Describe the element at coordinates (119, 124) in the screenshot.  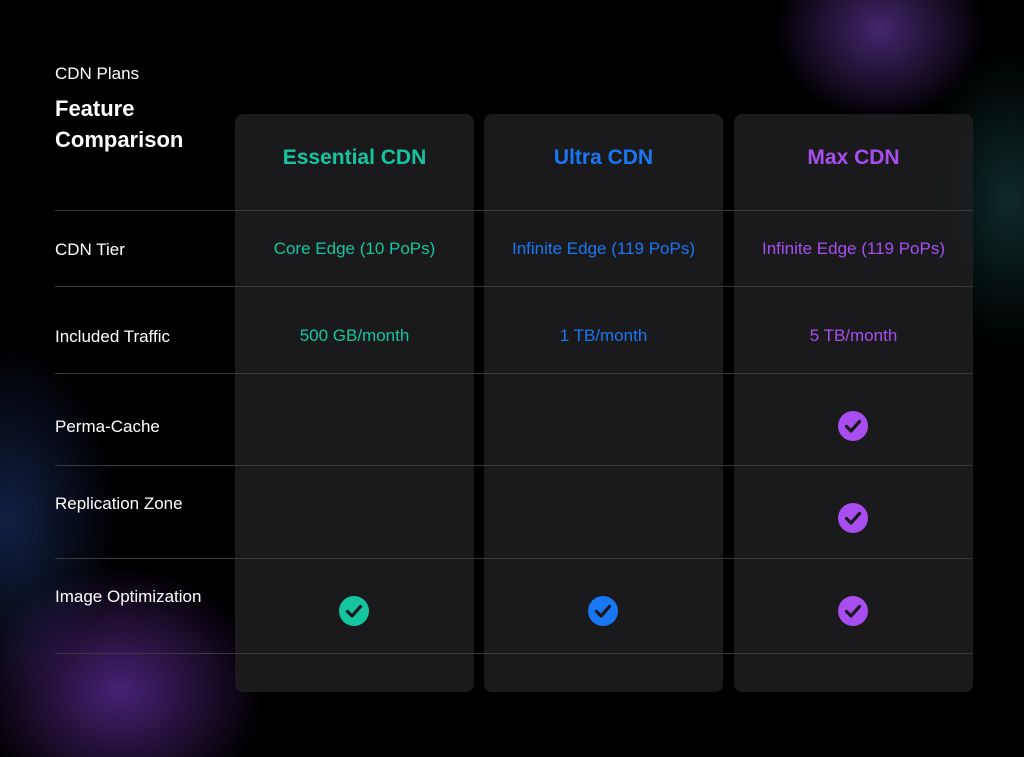
I see `page-title: Feature Comparison` at that location.